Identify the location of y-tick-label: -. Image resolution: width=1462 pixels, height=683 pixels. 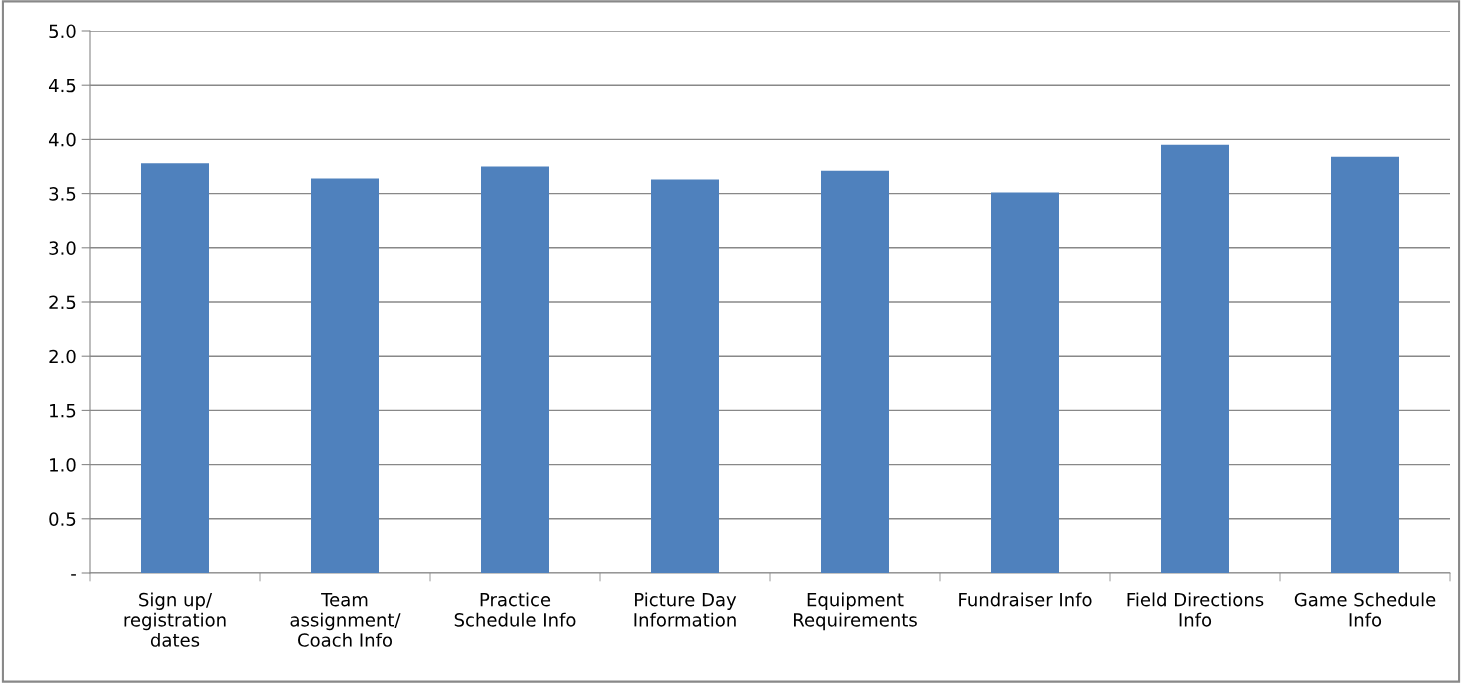
(73, 575).